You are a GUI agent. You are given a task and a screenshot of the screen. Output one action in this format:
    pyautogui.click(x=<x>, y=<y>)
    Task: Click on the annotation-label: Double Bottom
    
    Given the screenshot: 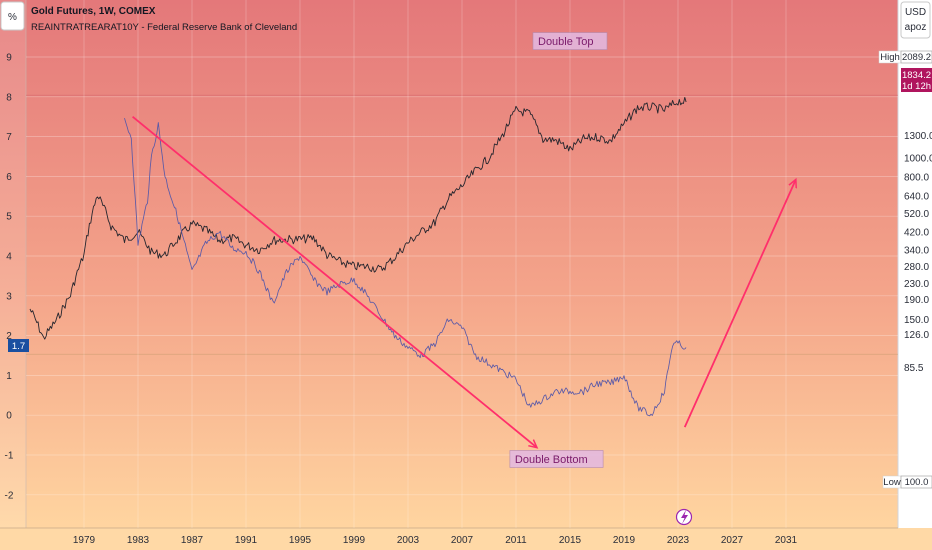 What is the action you would take?
    pyautogui.click(x=556, y=459)
    